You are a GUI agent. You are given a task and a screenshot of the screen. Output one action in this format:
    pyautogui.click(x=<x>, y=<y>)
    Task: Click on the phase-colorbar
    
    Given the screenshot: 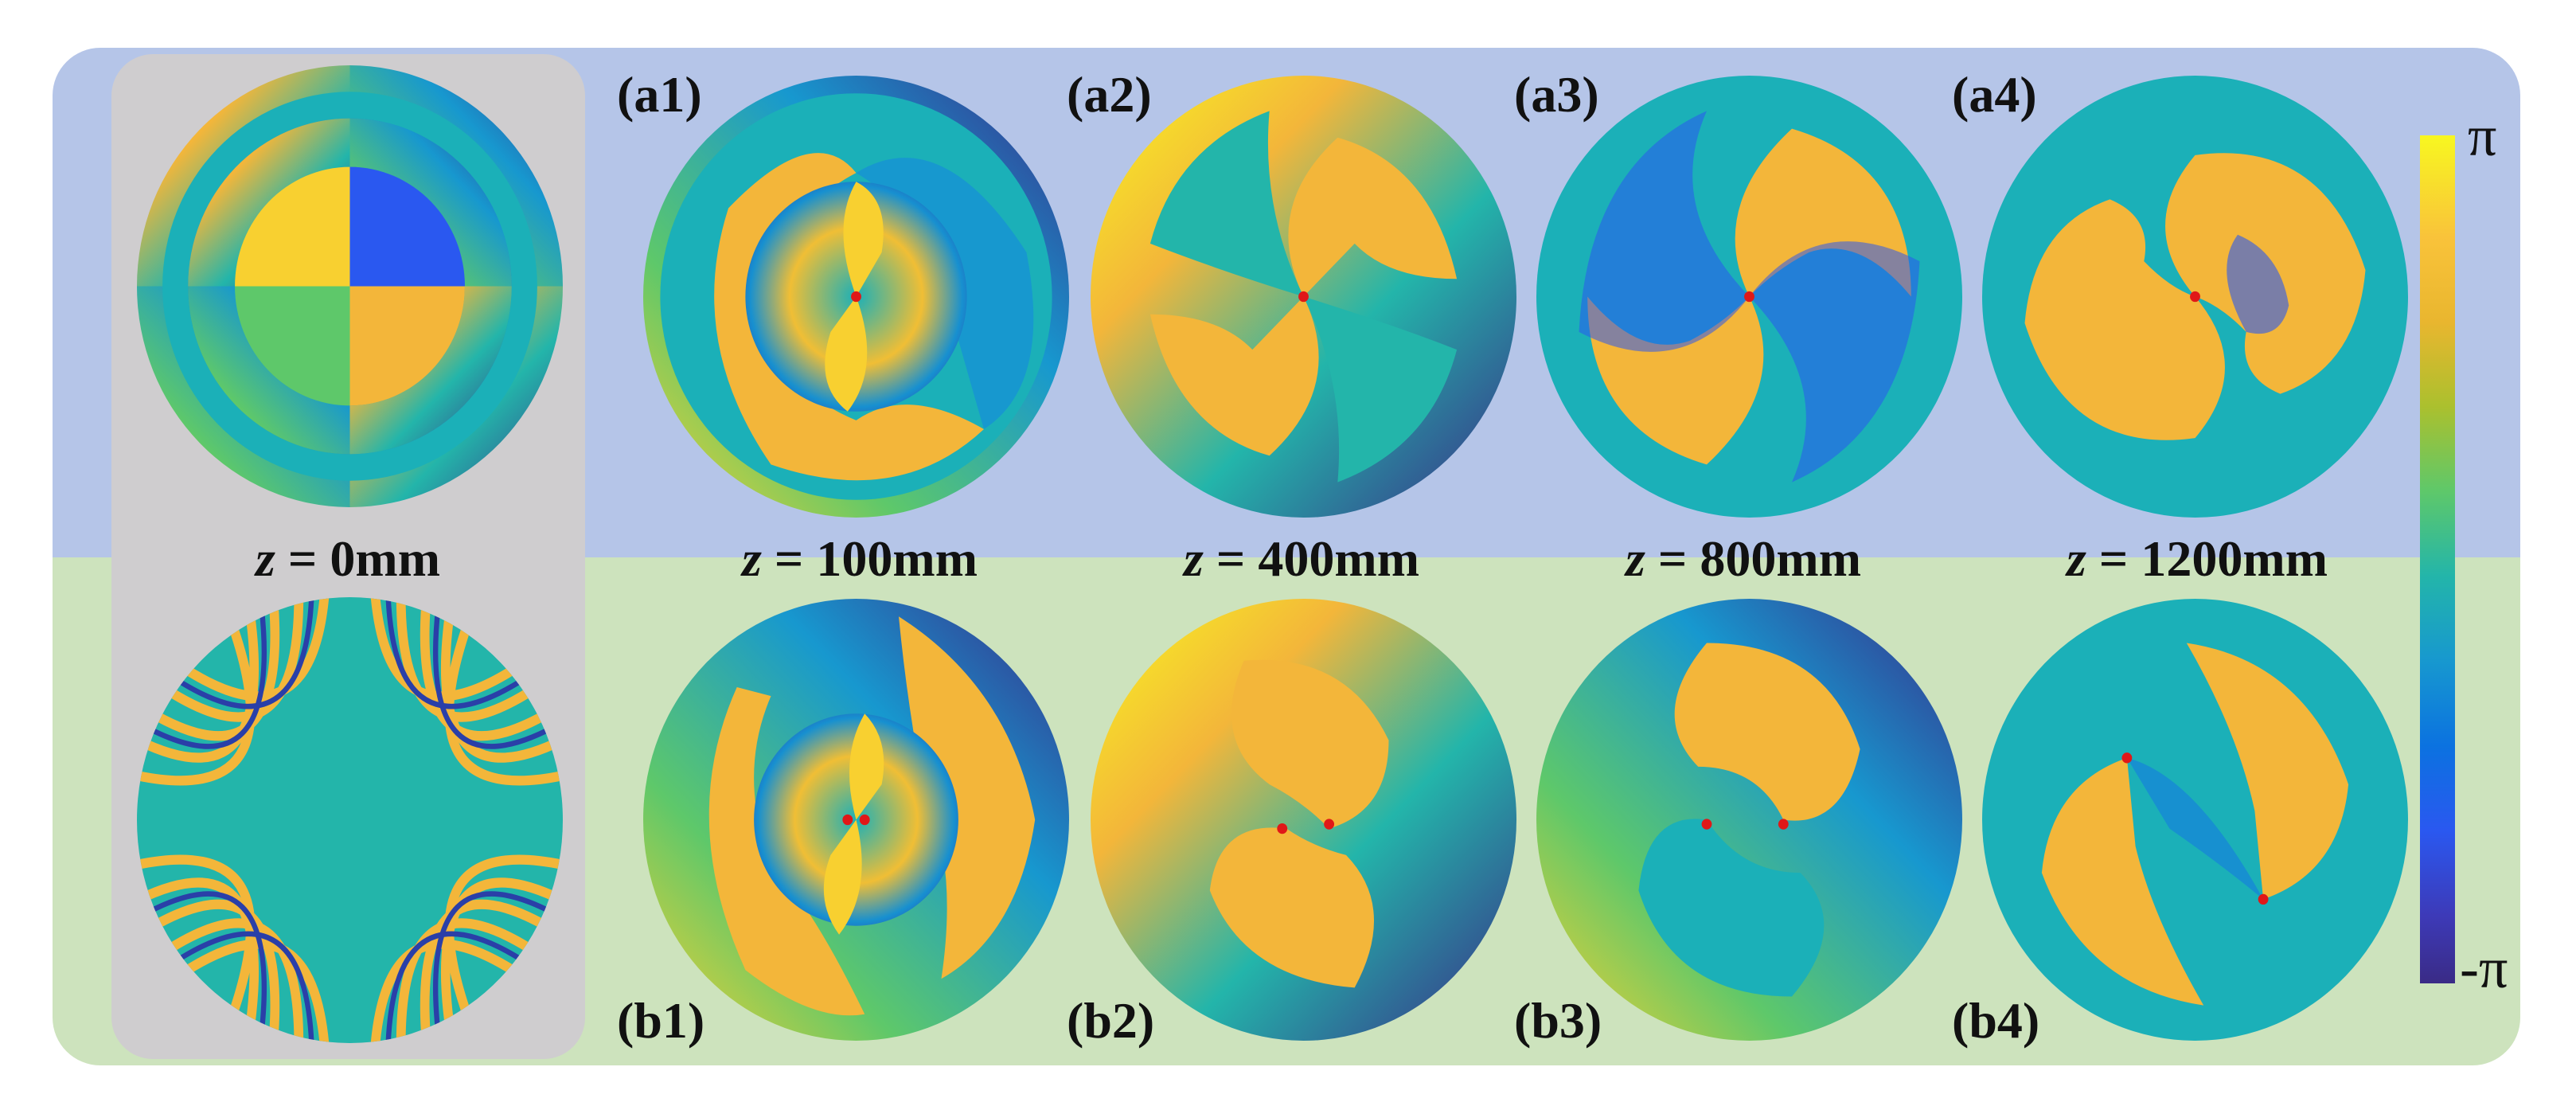 What is the action you would take?
    pyautogui.click(x=2437, y=559)
    